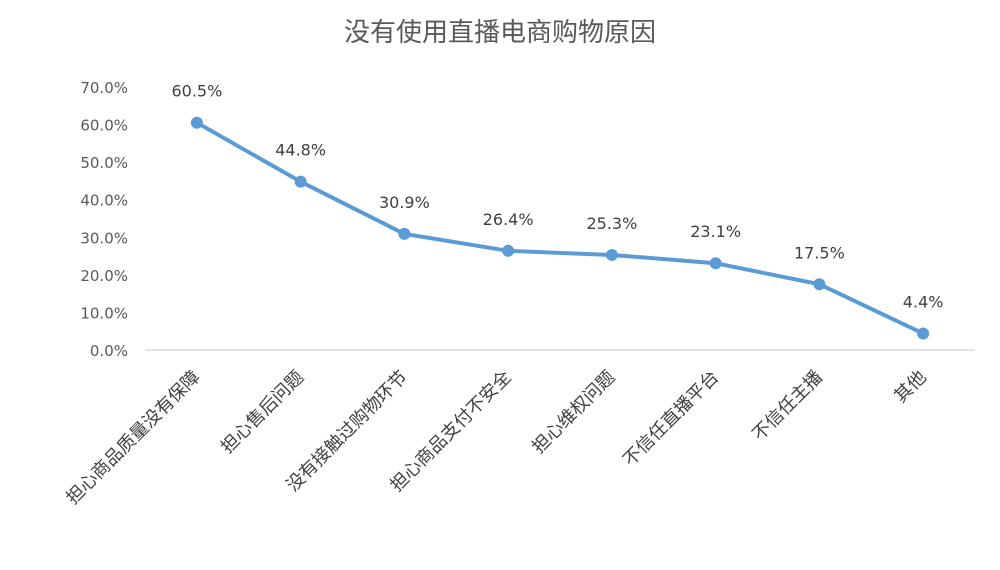 Image resolution: width=1000 pixels, height=570 pixels. I want to click on y-axis-ticks: 0.0% 10.0% 20.0% 30.0% 40.0% 50.0% 60.0% 70.0%, so click(104, 219).